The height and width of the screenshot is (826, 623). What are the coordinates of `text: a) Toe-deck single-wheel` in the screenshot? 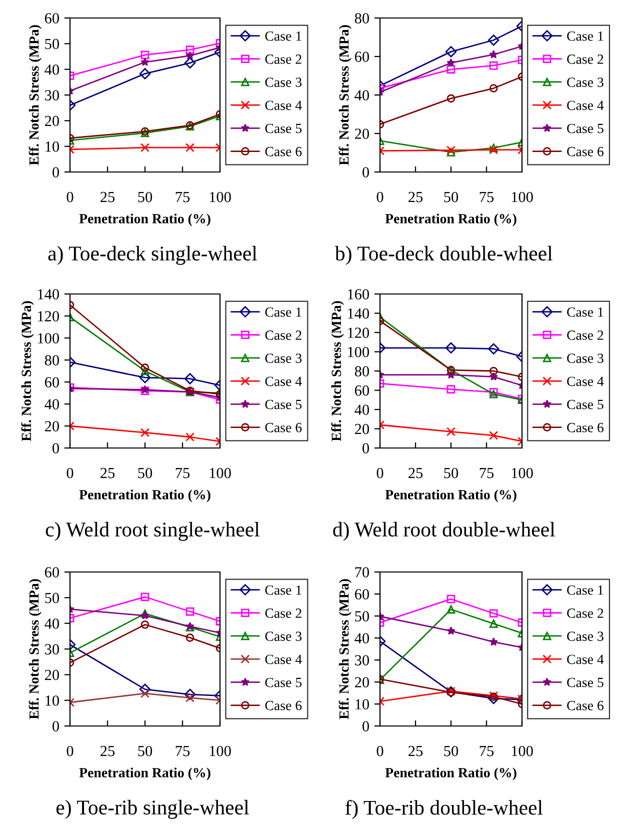 It's located at (153, 255).